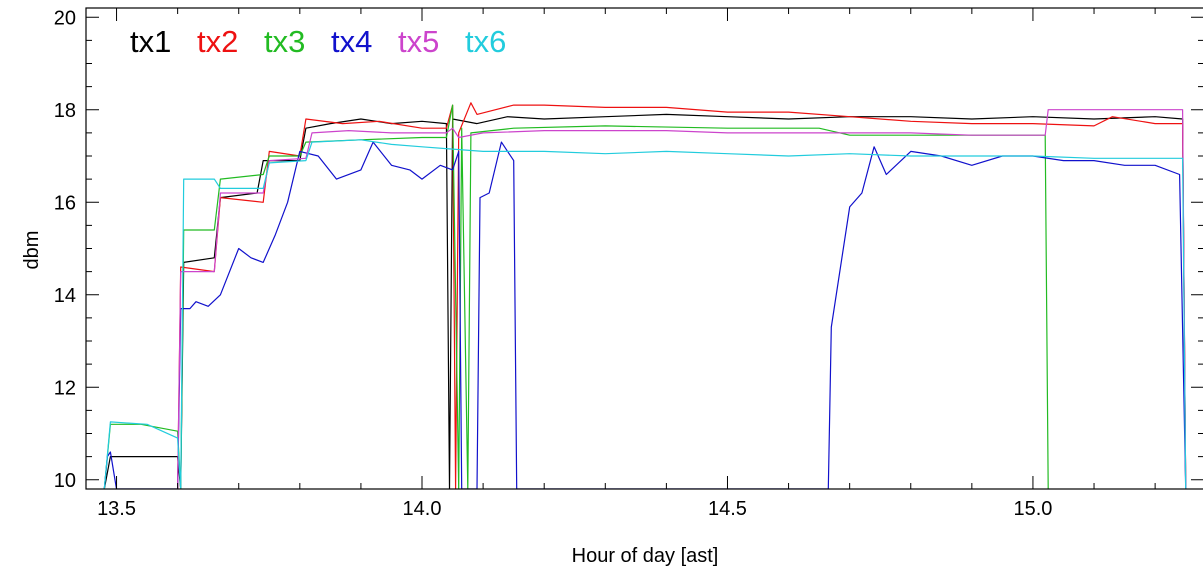  What do you see at coordinates (116, 509) in the screenshot?
I see `x-tick-label: 13.5` at bounding box center [116, 509].